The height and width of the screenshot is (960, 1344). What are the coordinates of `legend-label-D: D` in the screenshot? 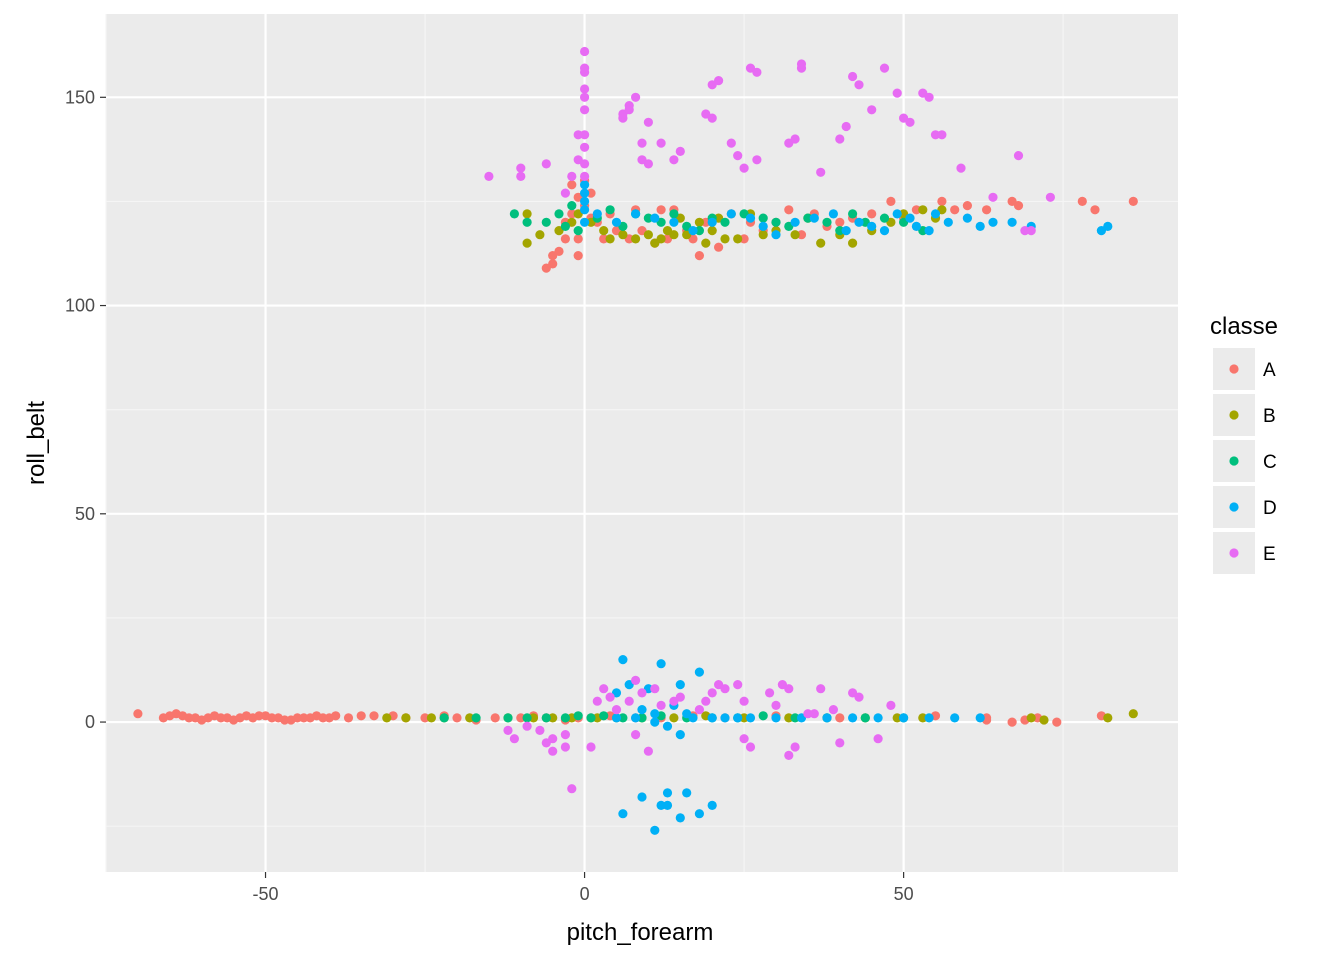 It's located at (1270, 508).